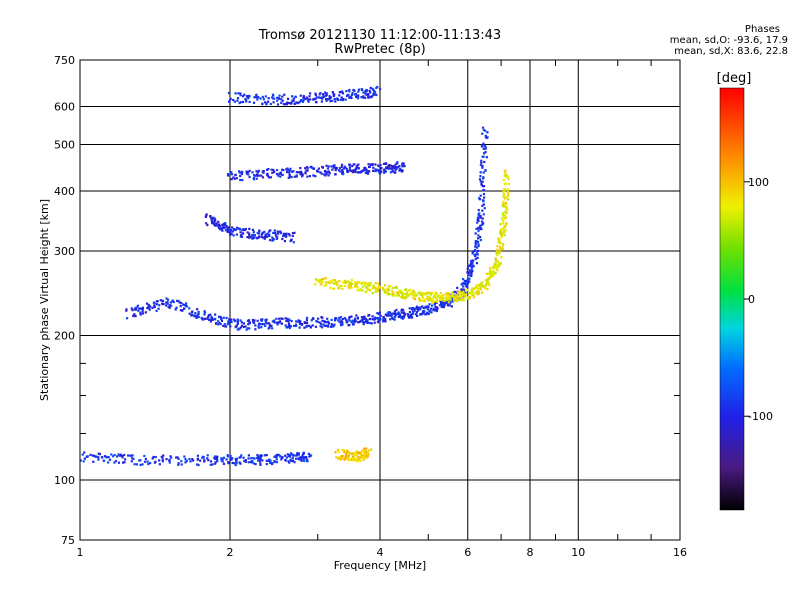 The width and height of the screenshot is (800, 600). Describe the element at coordinates (64, 60) in the screenshot. I see `y-tick-label: 750` at that location.